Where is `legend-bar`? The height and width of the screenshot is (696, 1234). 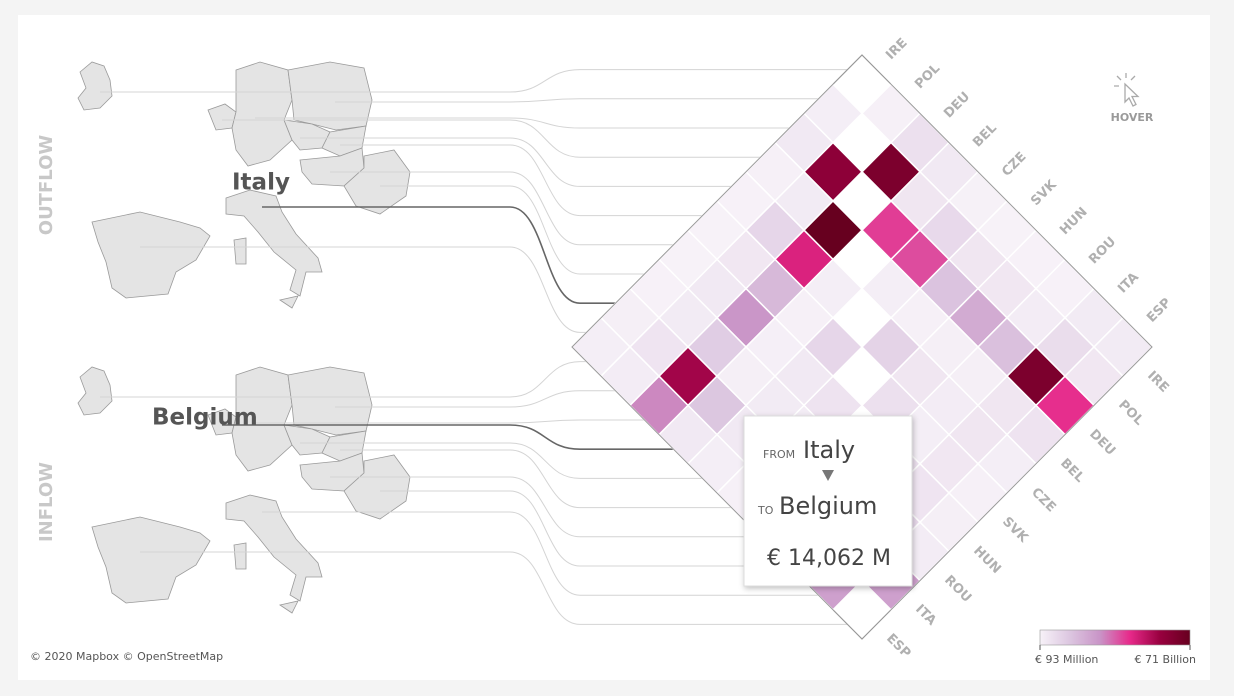
legend-bar is located at coordinates (1115, 637).